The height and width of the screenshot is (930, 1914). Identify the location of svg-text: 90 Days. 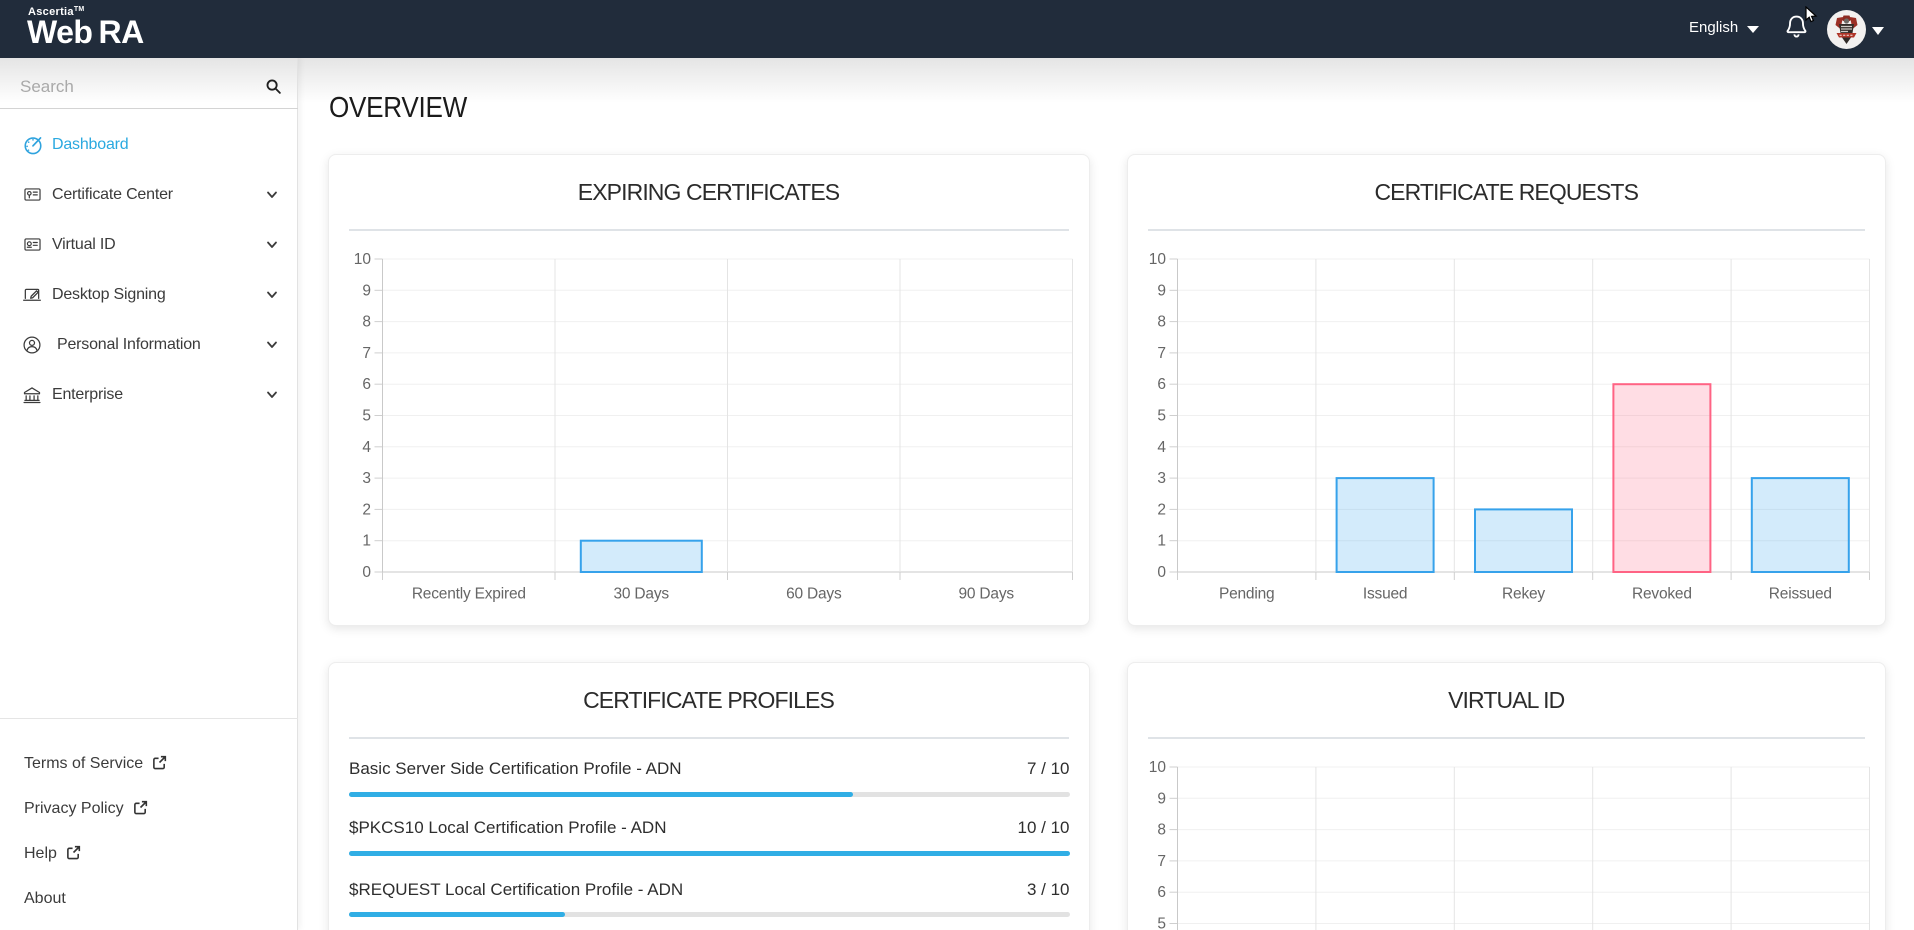
(986, 594).